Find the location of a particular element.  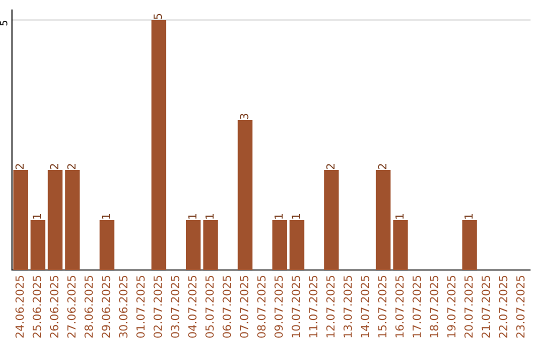

x-tick-label: 24.06.2025 is located at coordinates (19, 307).